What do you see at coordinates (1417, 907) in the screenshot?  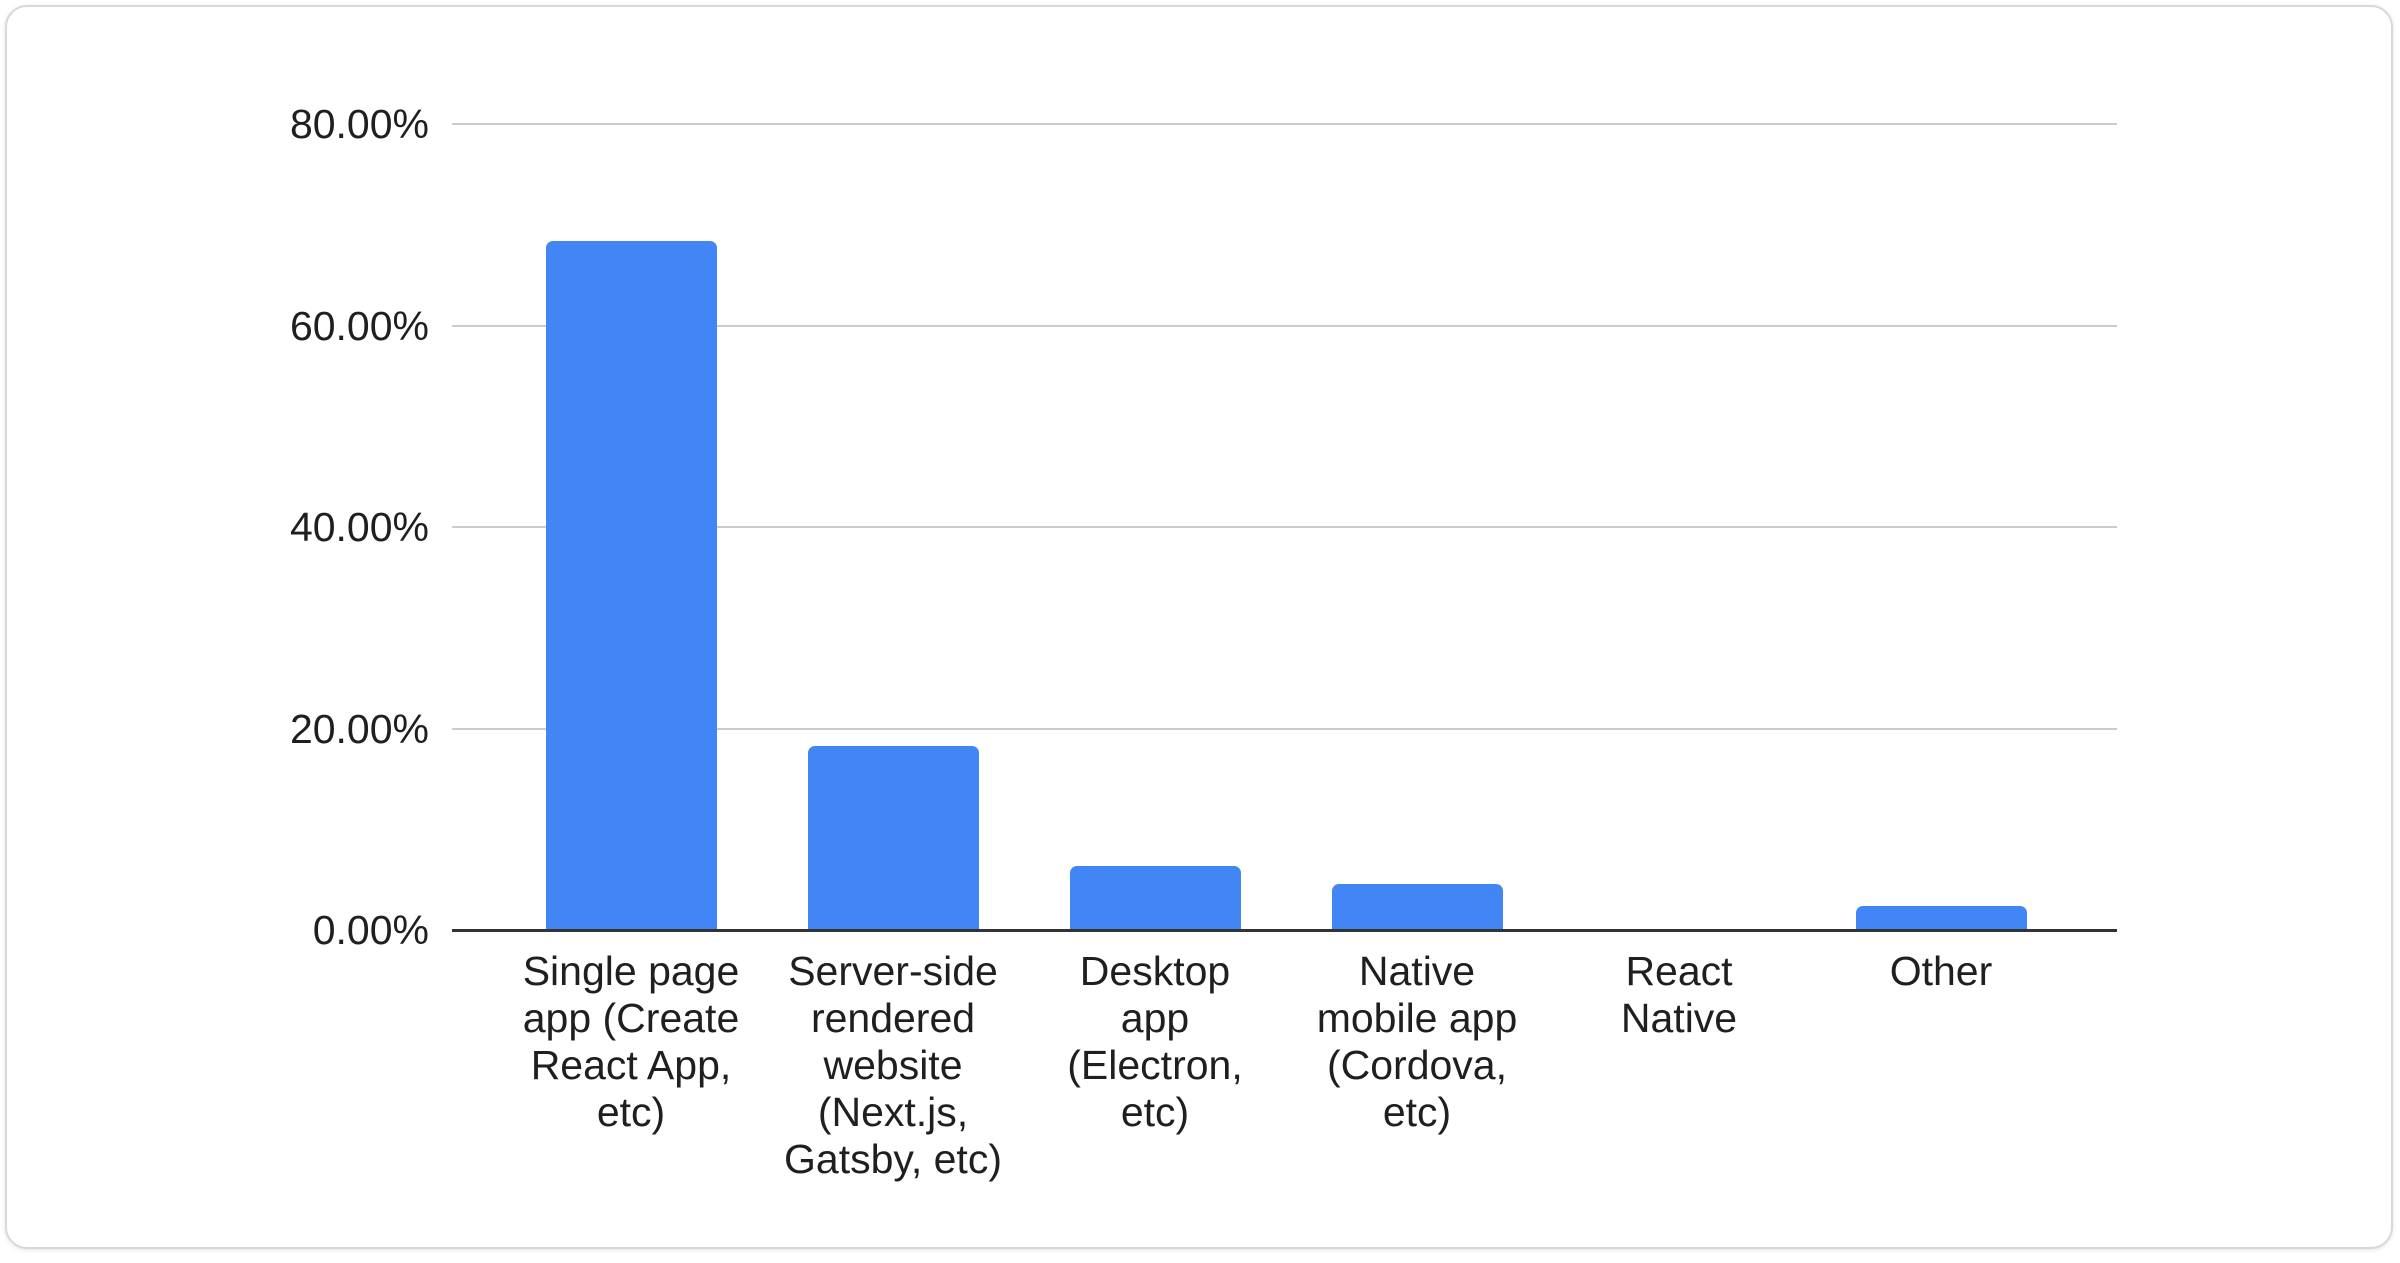 I see `bar-native-mobile-app` at bounding box center [1417, 907].